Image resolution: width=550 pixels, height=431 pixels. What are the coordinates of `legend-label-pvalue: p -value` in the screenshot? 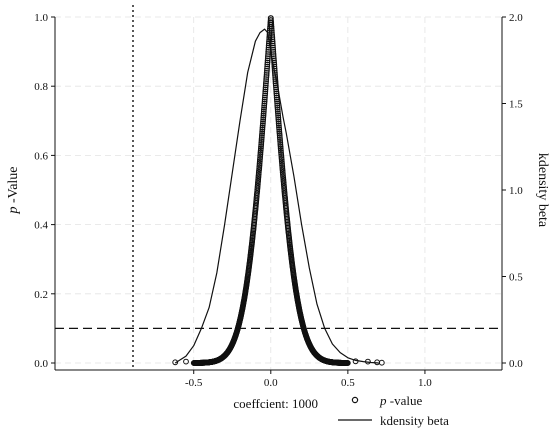 It's located at (400, 400).